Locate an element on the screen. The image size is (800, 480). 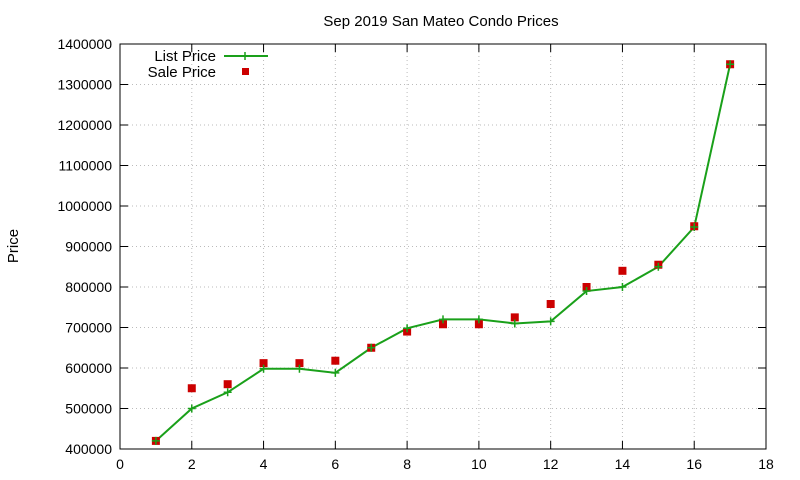
x-tick-label: 4 is located at coordinates (264, 464).